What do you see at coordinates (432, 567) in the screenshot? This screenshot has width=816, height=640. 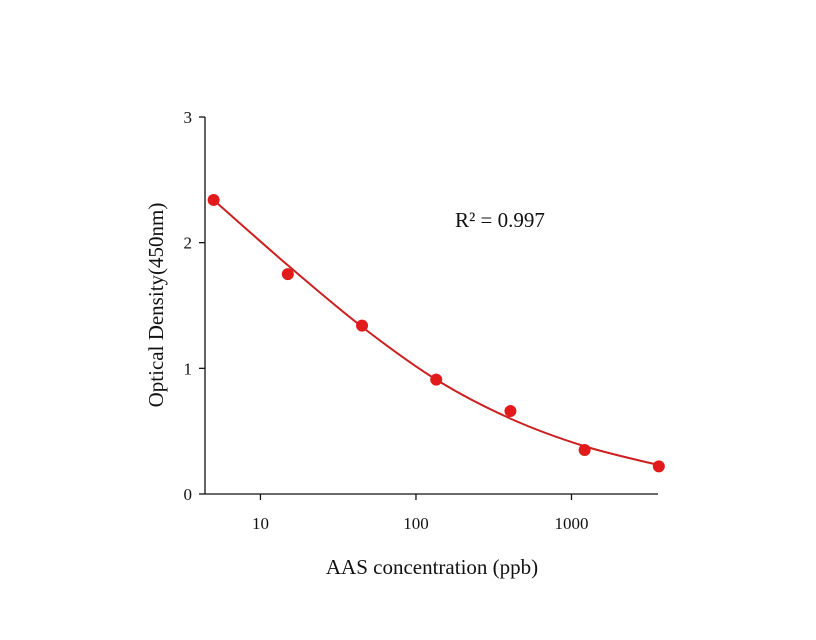 I see `x-axis-title: AAS concentration (ppb)` at bounding box center [432, 567].